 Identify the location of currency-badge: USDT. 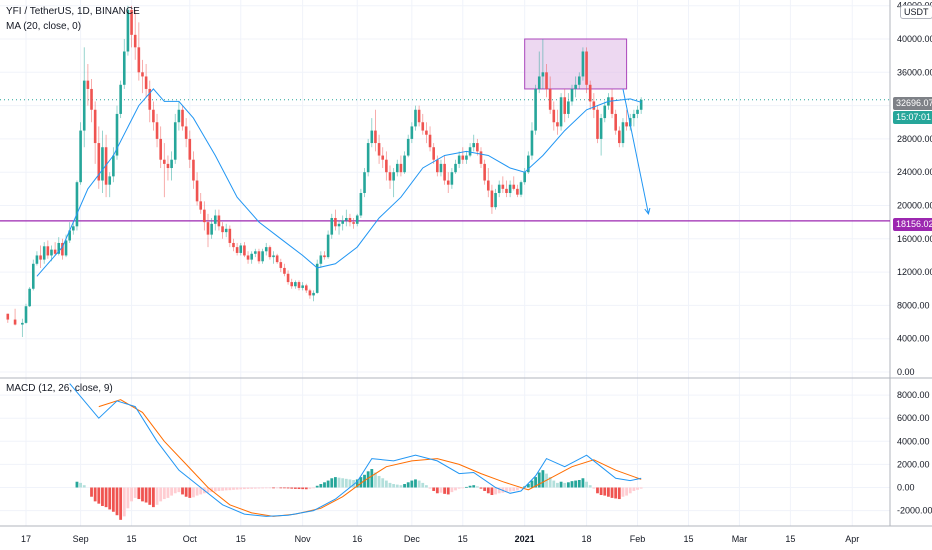
(916, 12).